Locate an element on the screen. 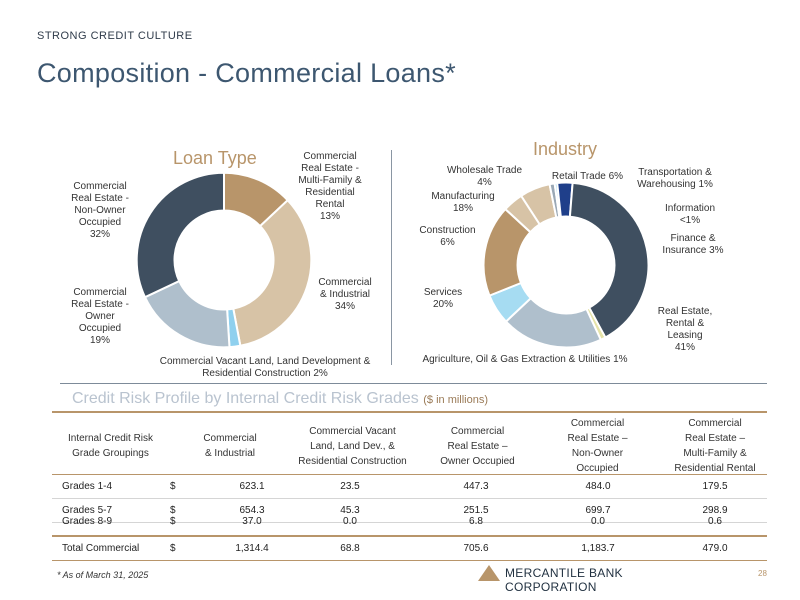 Image resolution: width=800 pixels, height=600 pixels. industry-label-manufacturing: Manufacturing 18% is located at coordinates (463, 202).